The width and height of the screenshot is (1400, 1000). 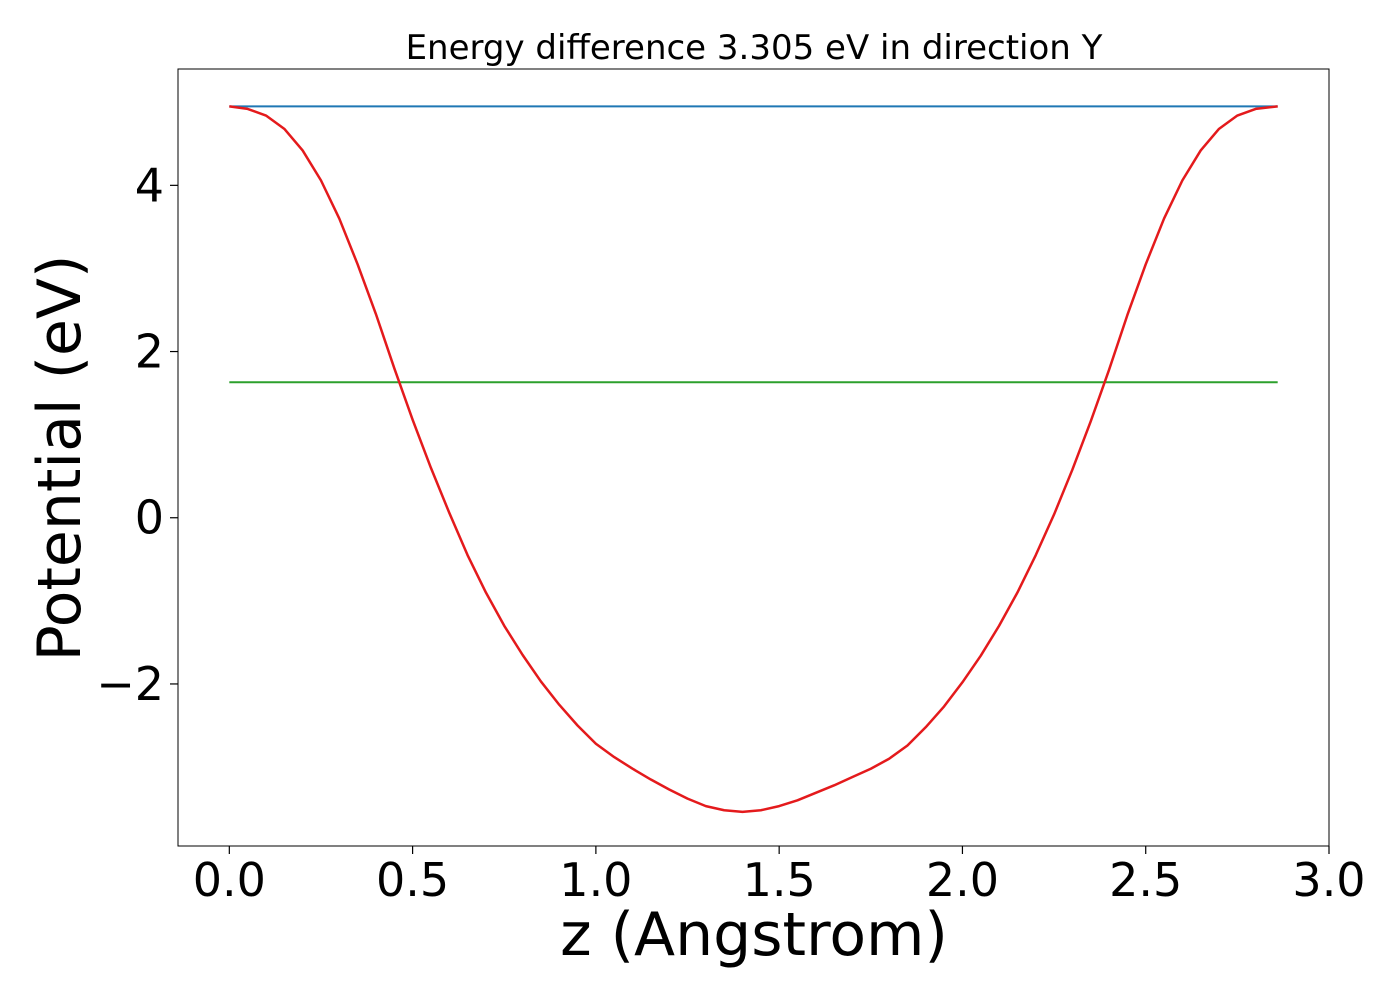 I want to click on x-tick-label: 3.0, so click(x=1328, y=880).